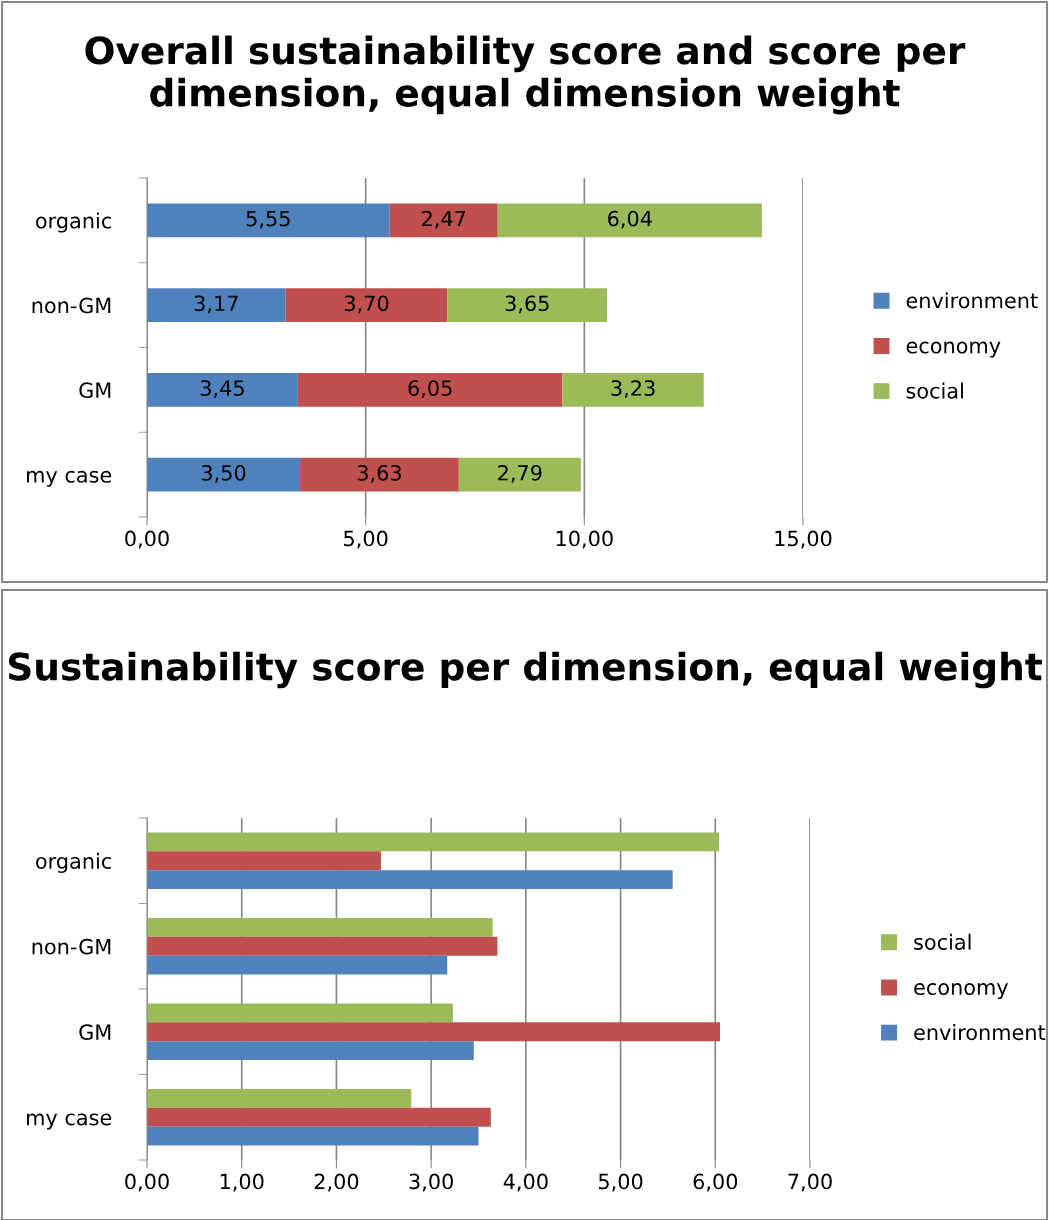 This screenshot has height=1220, width=1049. Describe the element at coordinates (803, 539) in the screenshot. I see `x-tick-label: 15,00` at that location.